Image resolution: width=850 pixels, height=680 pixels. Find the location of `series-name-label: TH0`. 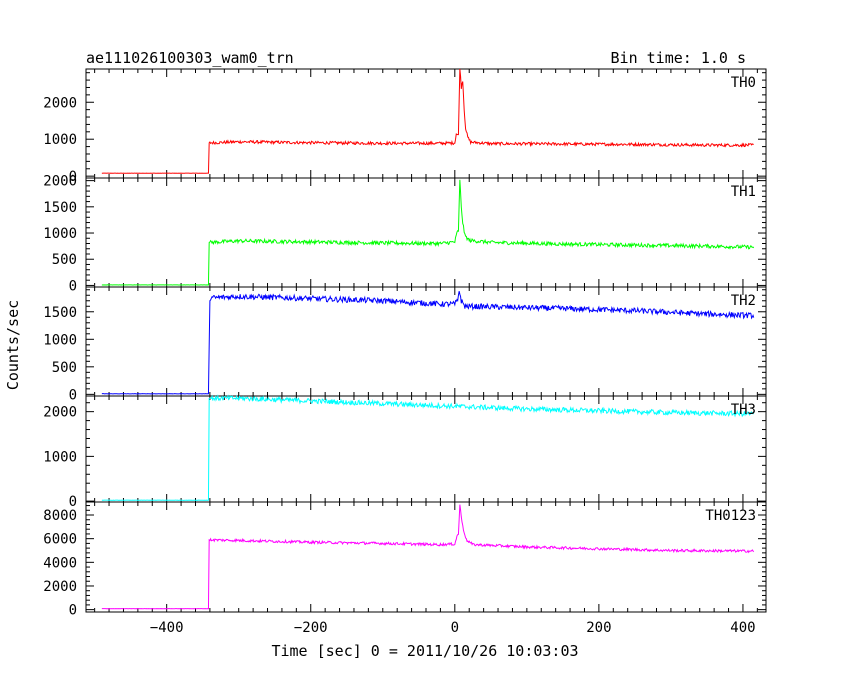

series-name-label: TH0 is located at coordinates (743, 83).